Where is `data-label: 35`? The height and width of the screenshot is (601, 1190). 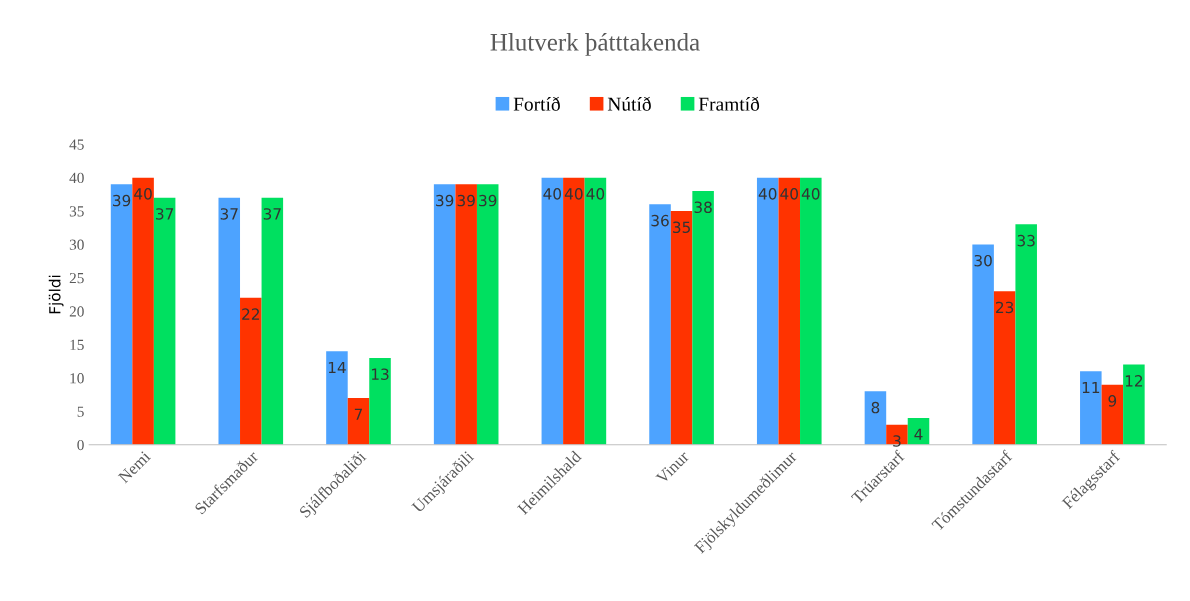 data-label: 35 is located at coordinates (681, 227).